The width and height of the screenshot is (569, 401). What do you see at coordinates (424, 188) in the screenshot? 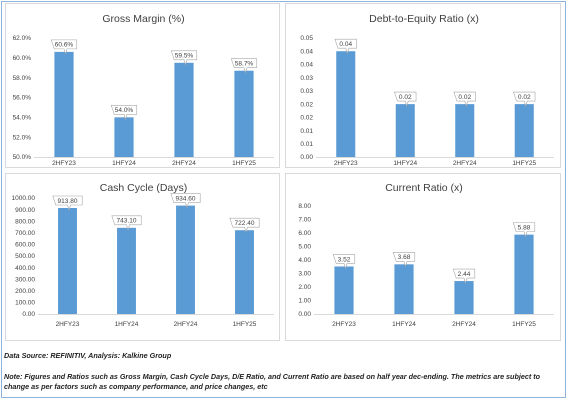
I see `chart-title: Current Ratio (x)` at bounding box center [424, 188].